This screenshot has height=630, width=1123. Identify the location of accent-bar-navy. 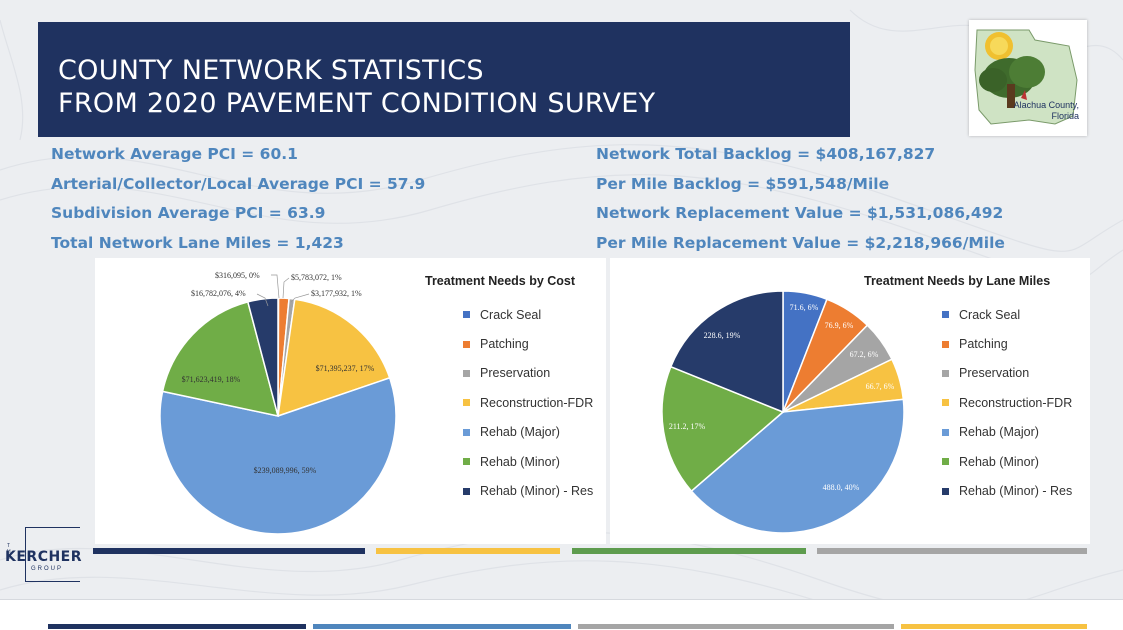
(229, 551).